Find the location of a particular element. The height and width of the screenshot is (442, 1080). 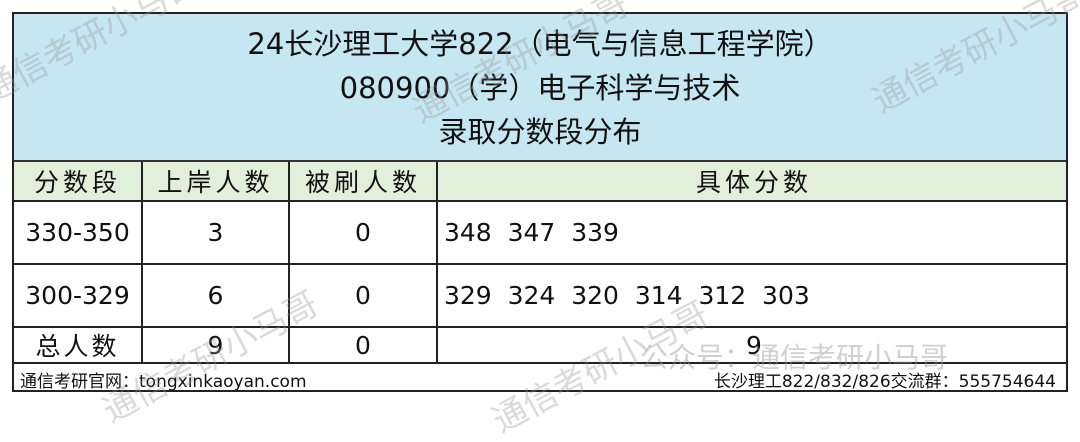

admitted-cell: 6 is located at coordinates (216, 295).